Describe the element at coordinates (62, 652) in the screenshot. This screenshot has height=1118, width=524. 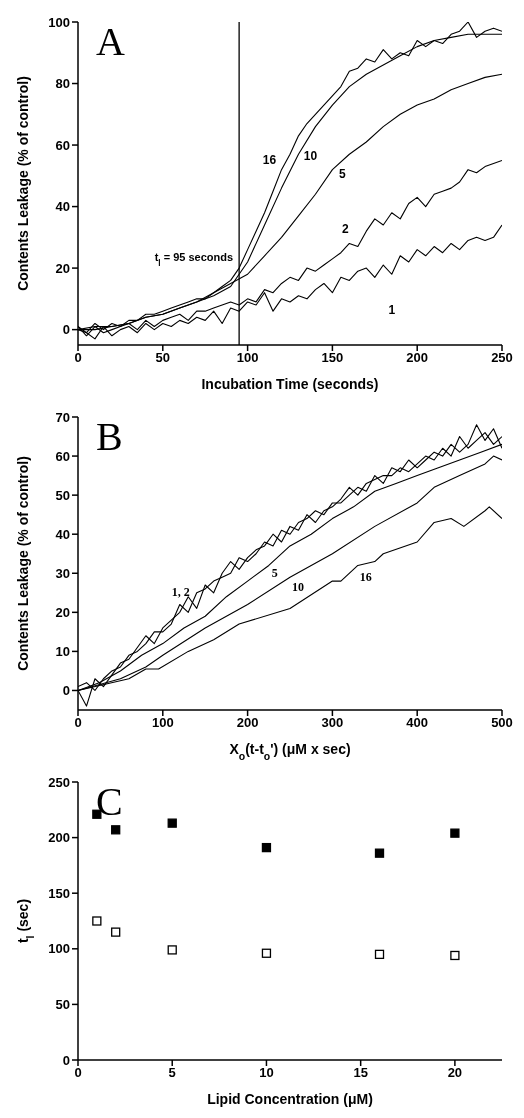
I see `y-tick-label: 10` at that location.